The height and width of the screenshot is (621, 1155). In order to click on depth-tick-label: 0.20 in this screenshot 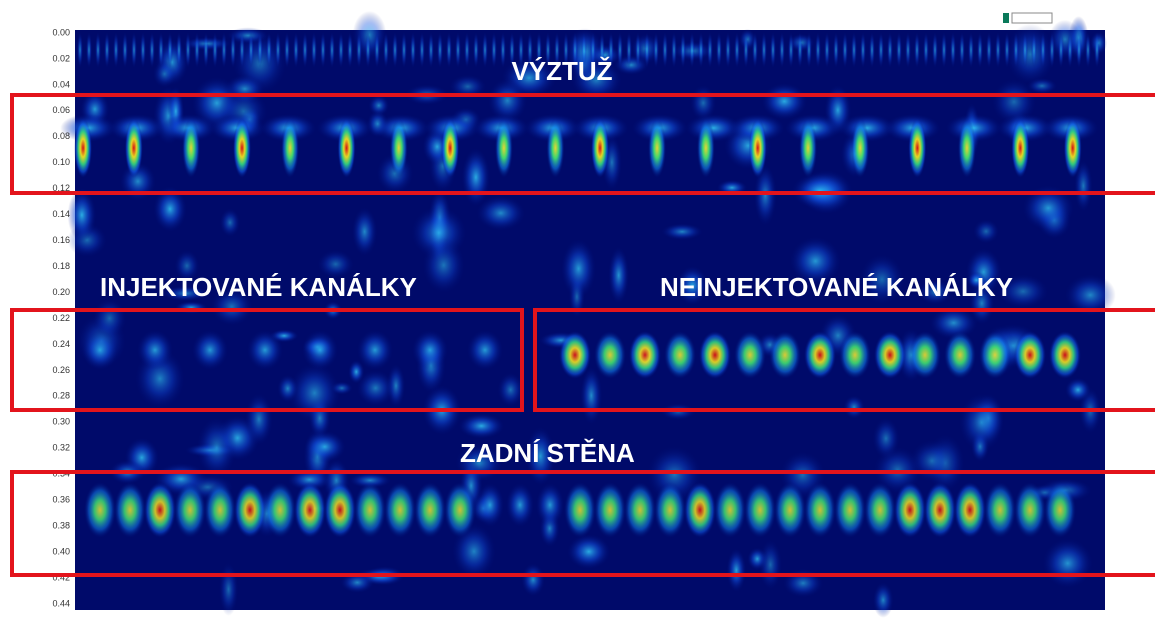, I will do `click(61, 292)`.